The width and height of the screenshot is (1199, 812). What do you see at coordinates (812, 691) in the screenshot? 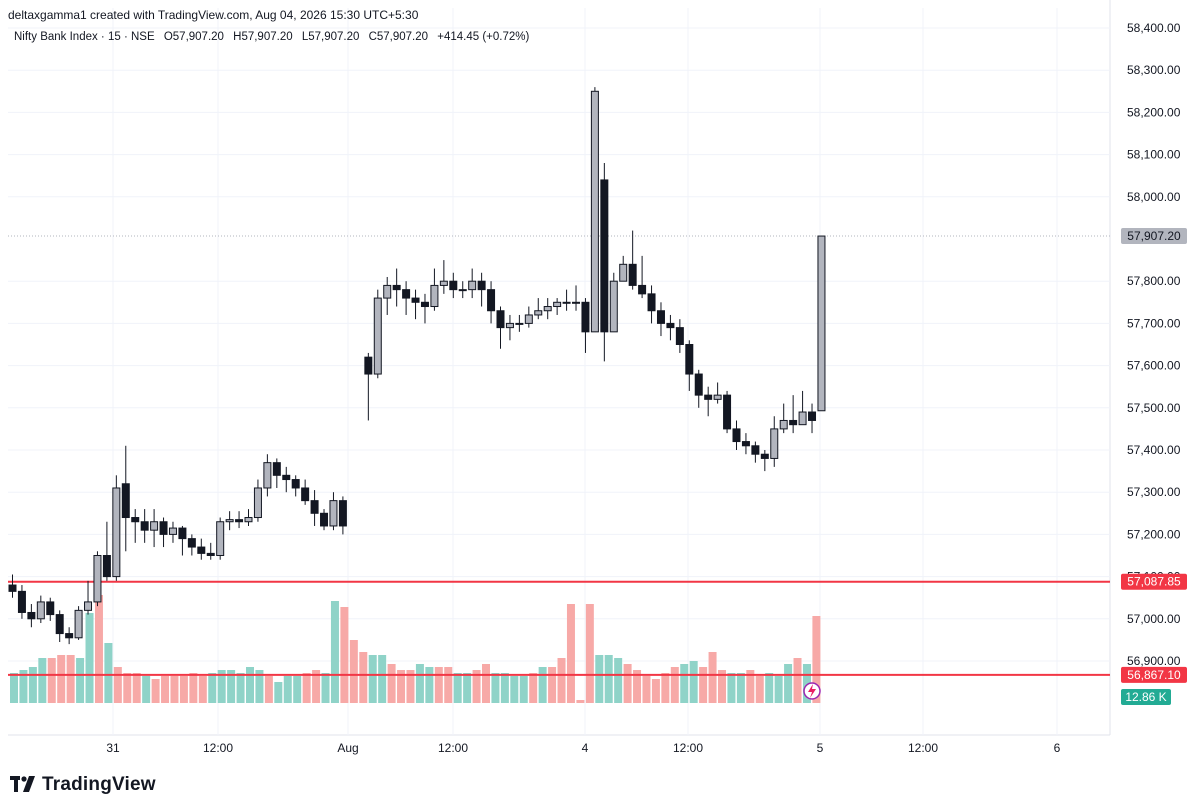
I see `lightning-icon` at bounding box center [812, 691].